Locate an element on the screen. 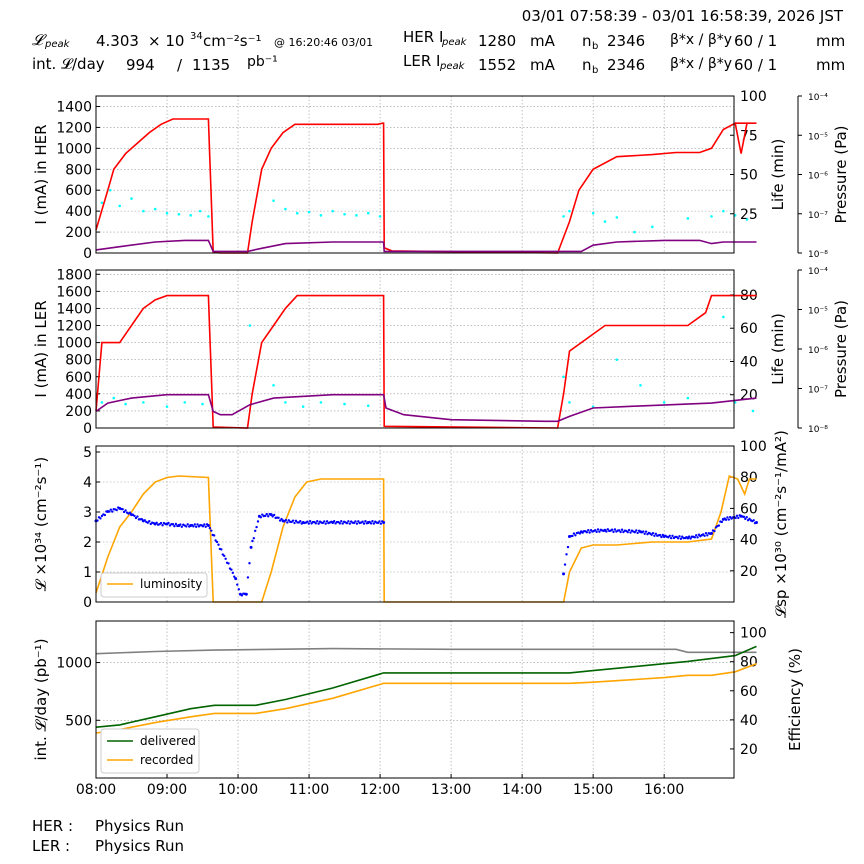 This screenshot has width=864, height=864. legend-label-luminosity: luminosity is located at coordinates (171, 584).